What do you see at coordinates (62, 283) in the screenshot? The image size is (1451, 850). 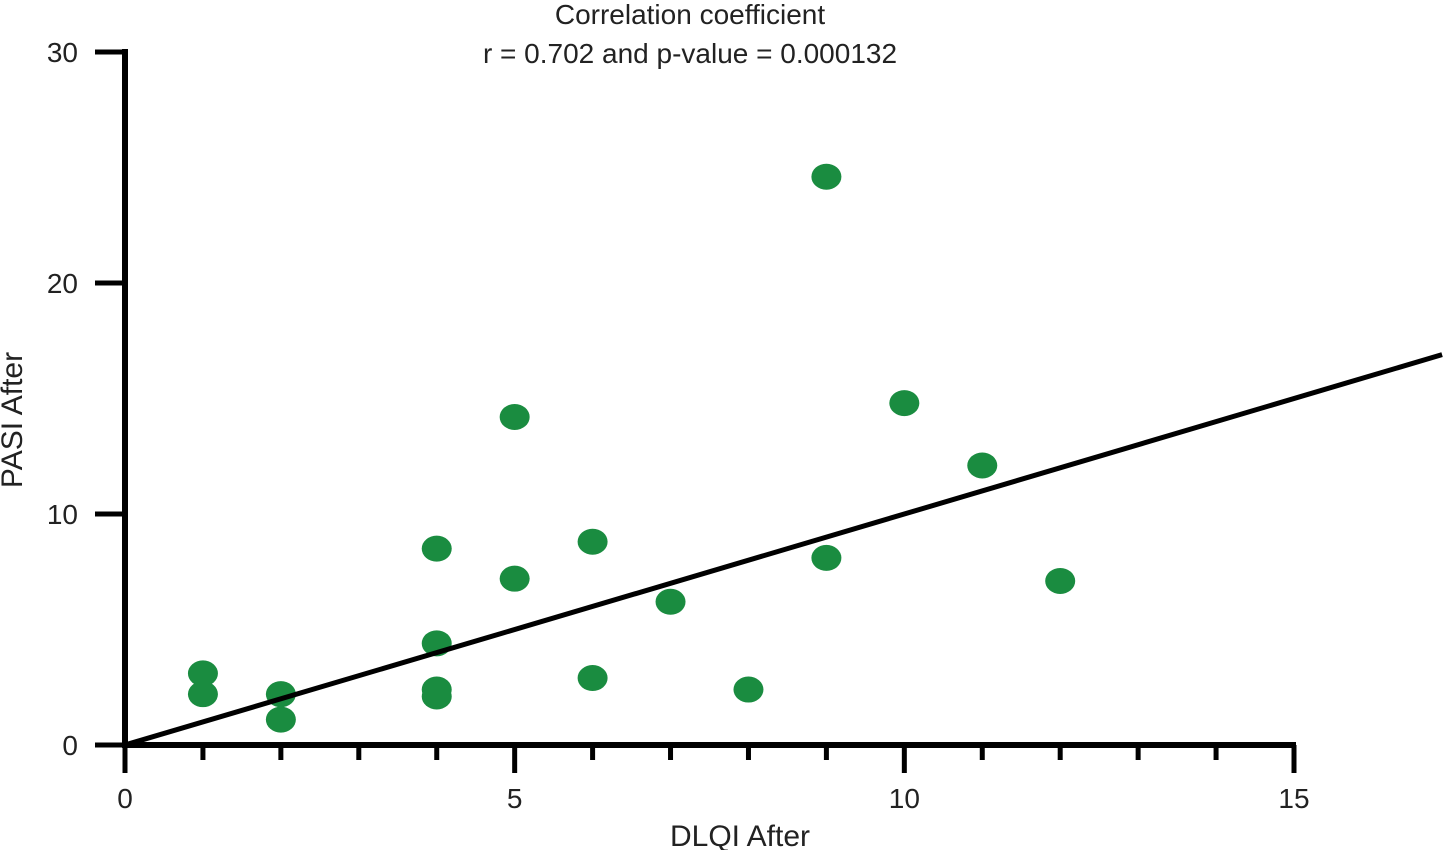 I see `y-tick-label: 20` at bounding box center [62, 283].